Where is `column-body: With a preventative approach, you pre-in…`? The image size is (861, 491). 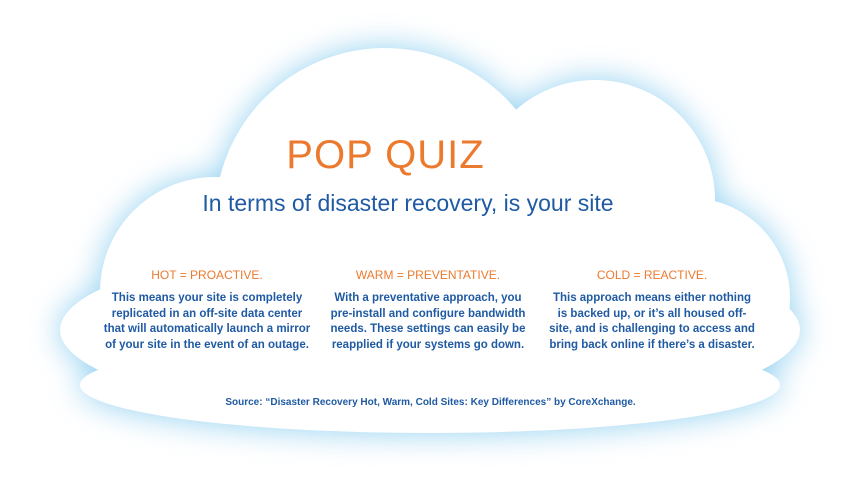 column-body: With a preventative approach, you pre-in… is located at coordinates (428, 321).